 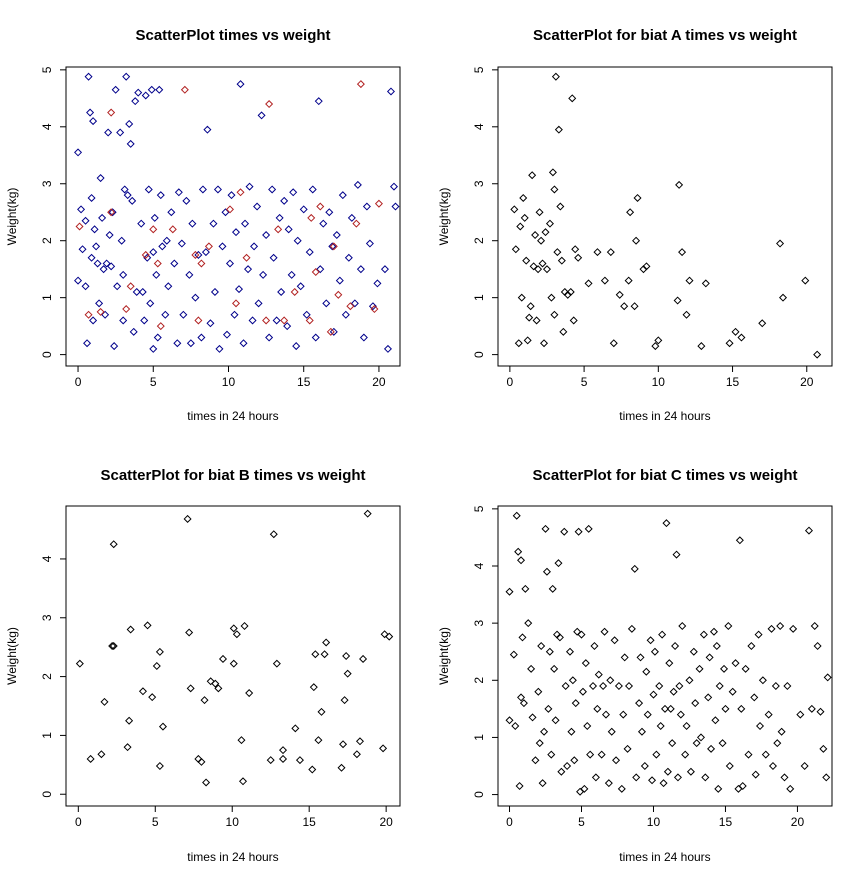 I want to click on chart-title: ScatterPlot times vs weight, so click(x=232, y=35).